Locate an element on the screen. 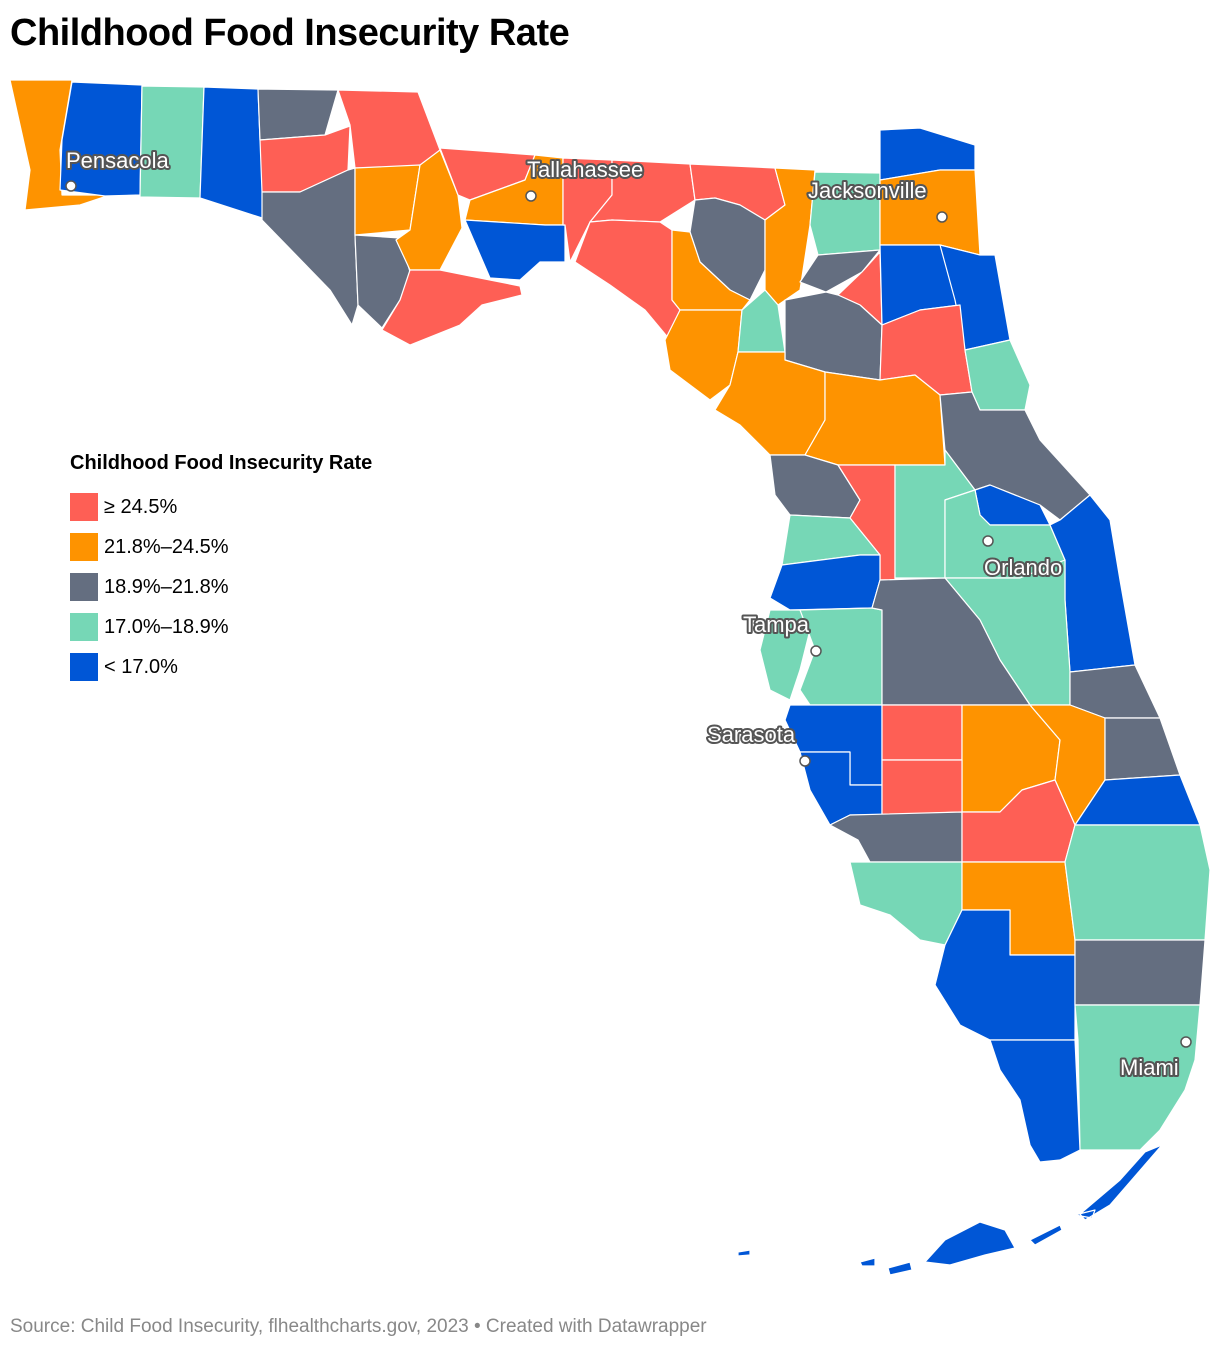 Image resolution: width=1220 pixels, height=1350 pixels. legend-label-high: ≥ 24.5% is located at coordinates (141, 506).